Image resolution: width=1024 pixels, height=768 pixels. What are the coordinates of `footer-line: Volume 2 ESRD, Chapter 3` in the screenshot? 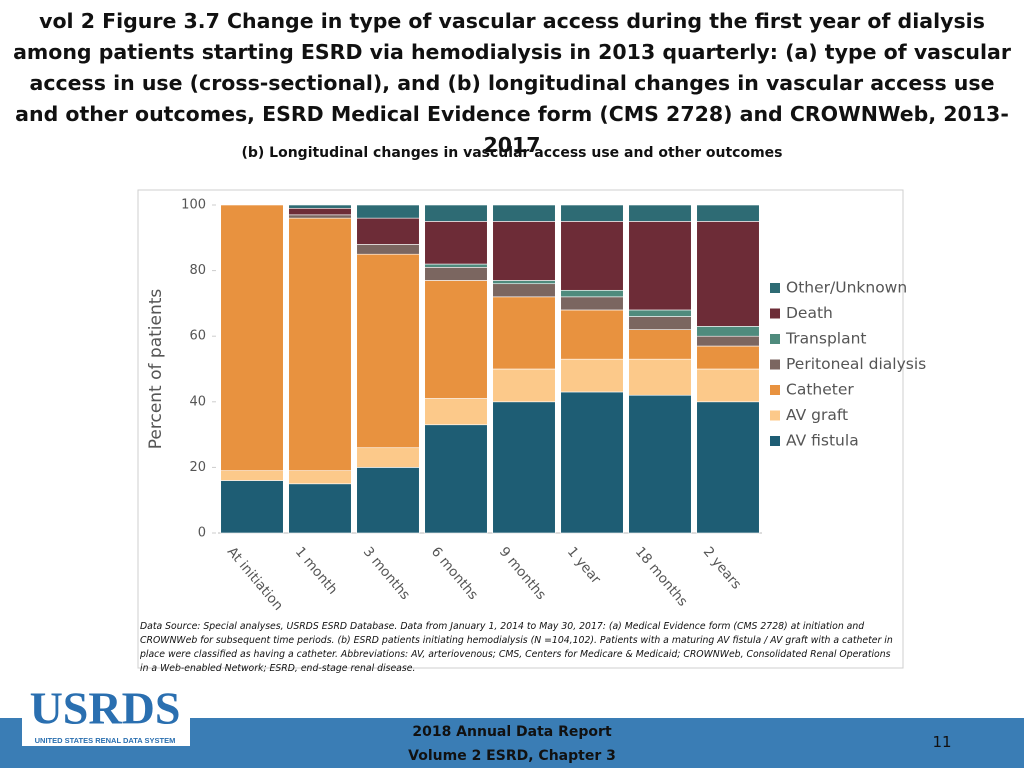 It's located at (512, 756).